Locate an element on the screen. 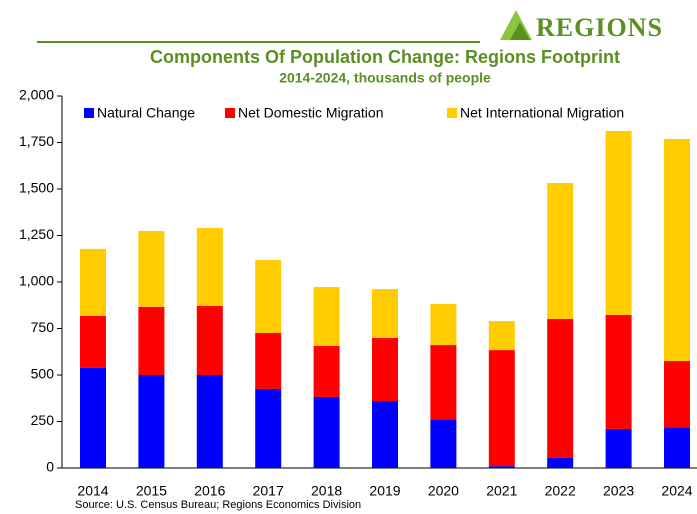 This screenshot has height=514, width=697. y-tick-label: 0 is located at coordinates (50, 467).